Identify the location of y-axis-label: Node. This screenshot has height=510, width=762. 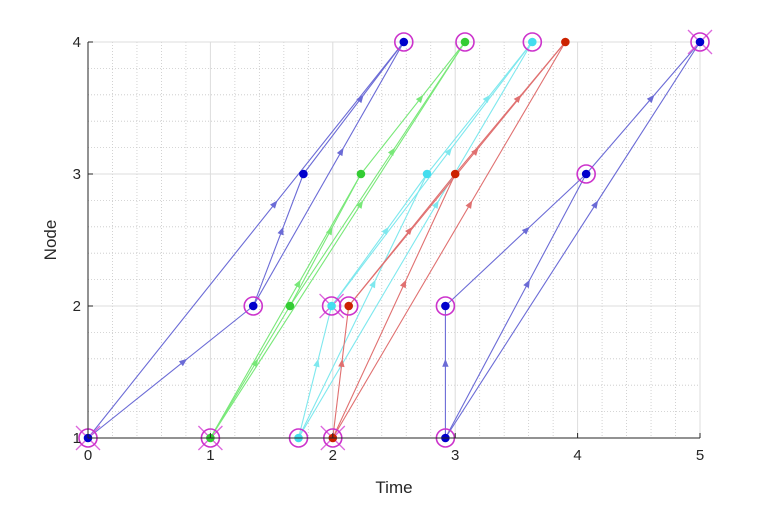
(50, 240).